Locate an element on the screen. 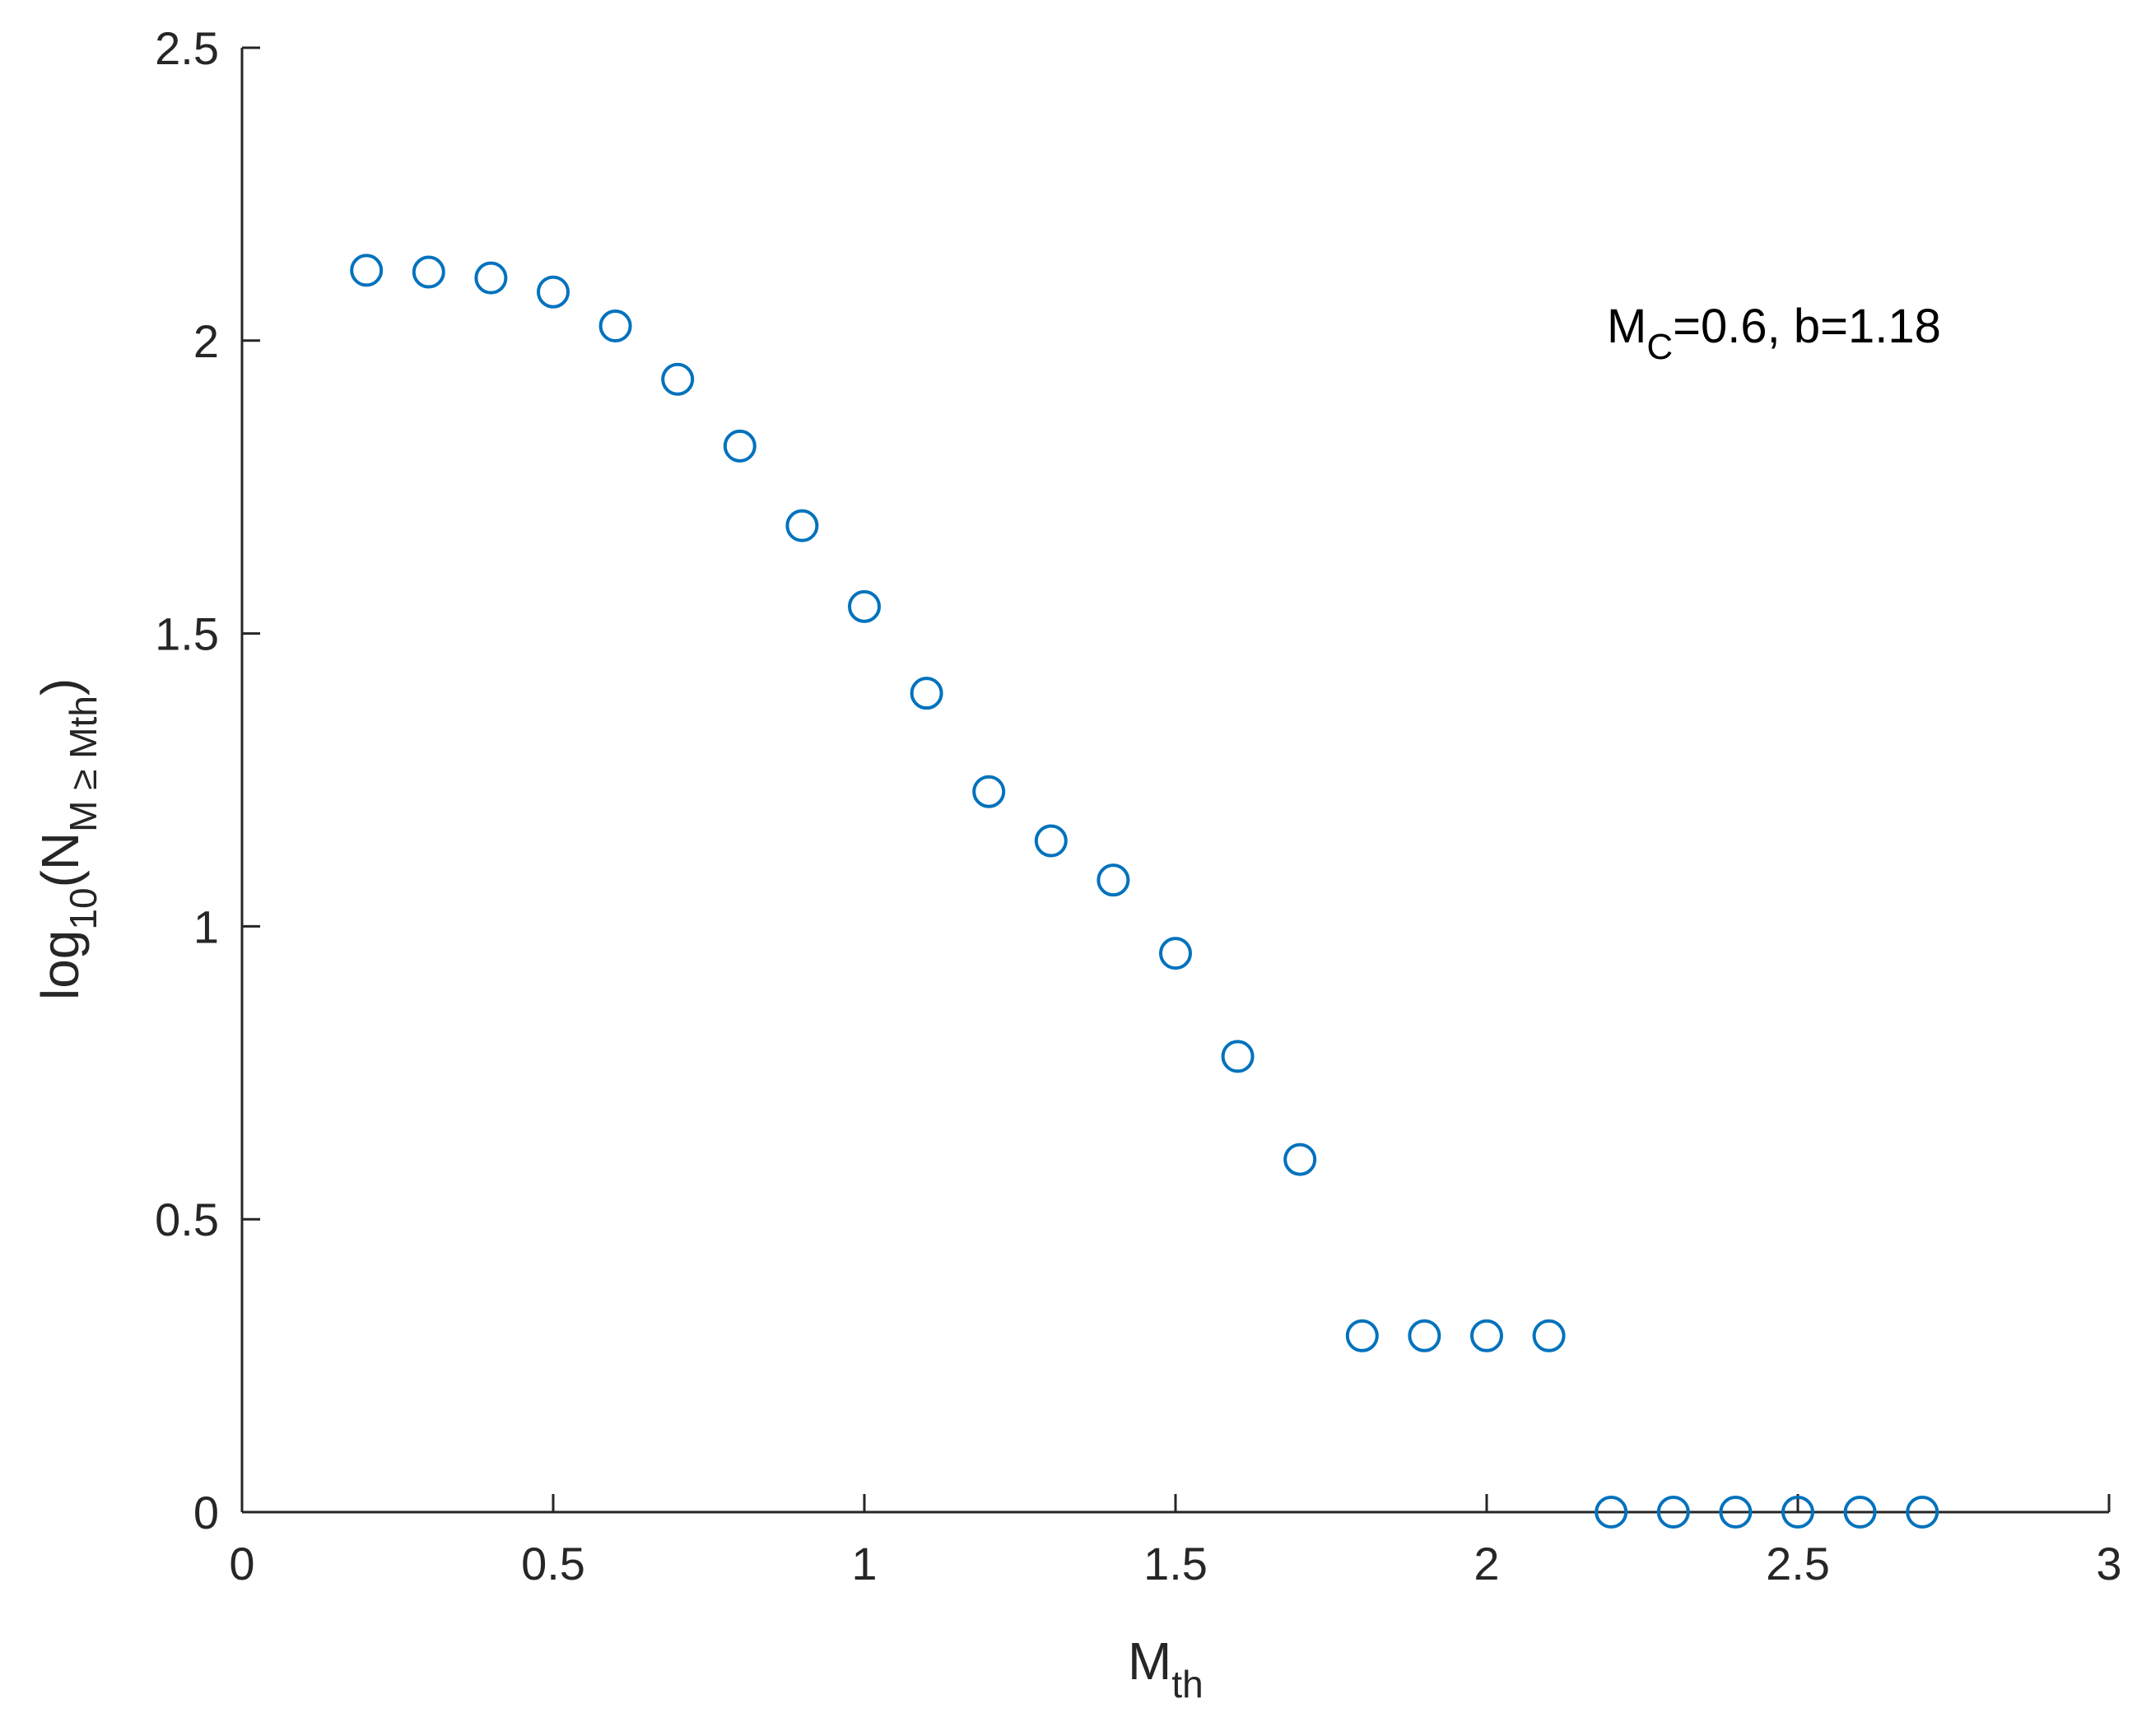 The width and height of the screenshot is (2151, 1736). y-tick-label: 2 is located at coordinates (206, 341).